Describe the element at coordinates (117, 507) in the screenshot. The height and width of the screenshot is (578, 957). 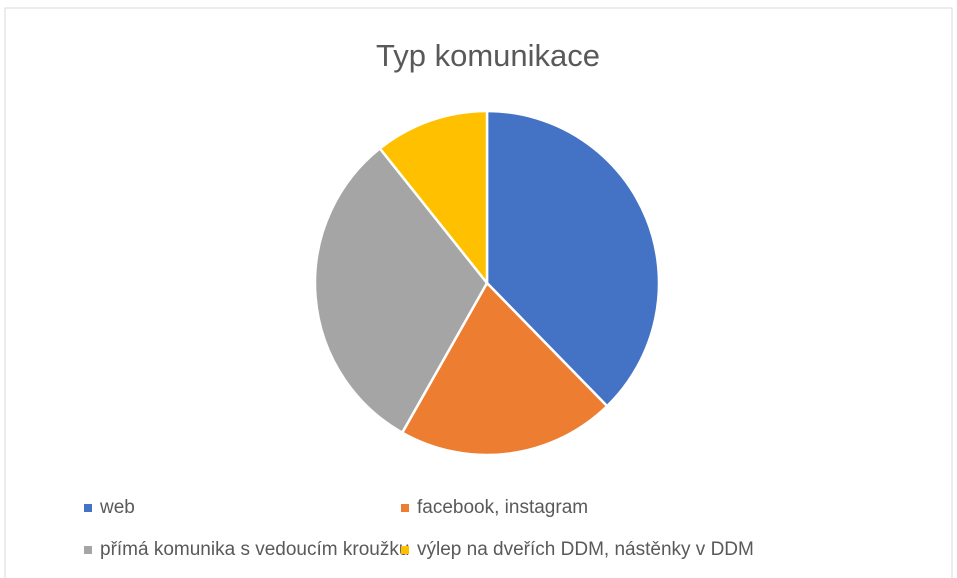
I see `legend-label: web` at that location.